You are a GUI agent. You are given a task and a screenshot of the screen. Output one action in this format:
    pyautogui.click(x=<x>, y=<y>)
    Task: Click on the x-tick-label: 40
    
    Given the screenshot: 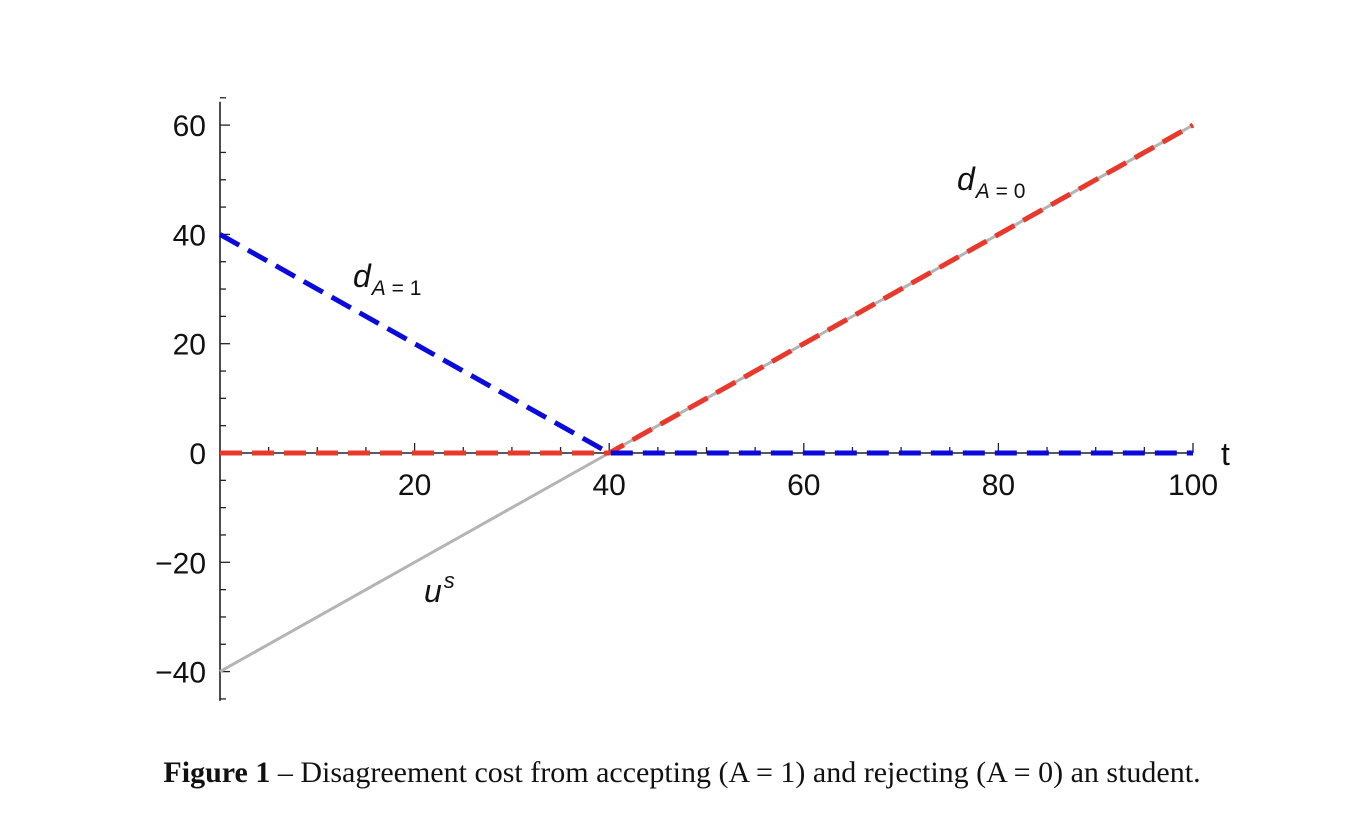 What is the action you would take?
    pyautogui.click(x=609, y=485)
    